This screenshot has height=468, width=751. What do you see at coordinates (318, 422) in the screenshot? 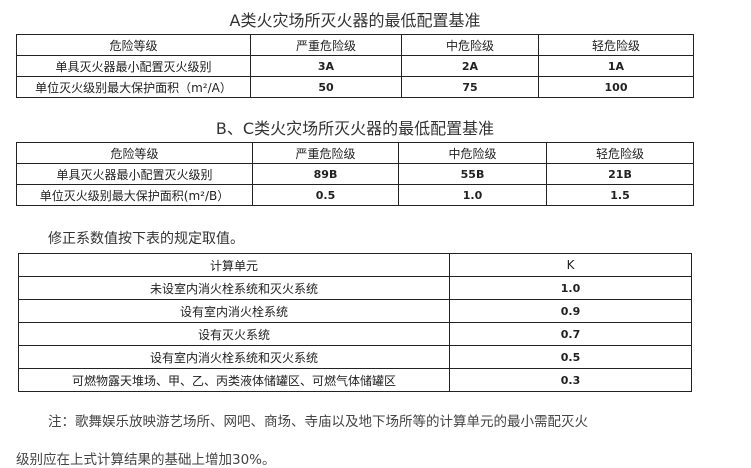
I see `note-line-1: 注：歌舞娱乐放映游艺场所、网吧、商场、寺庙以及地下场所等的计算单元的最小需配灭火` at bounding box center [318, 422].